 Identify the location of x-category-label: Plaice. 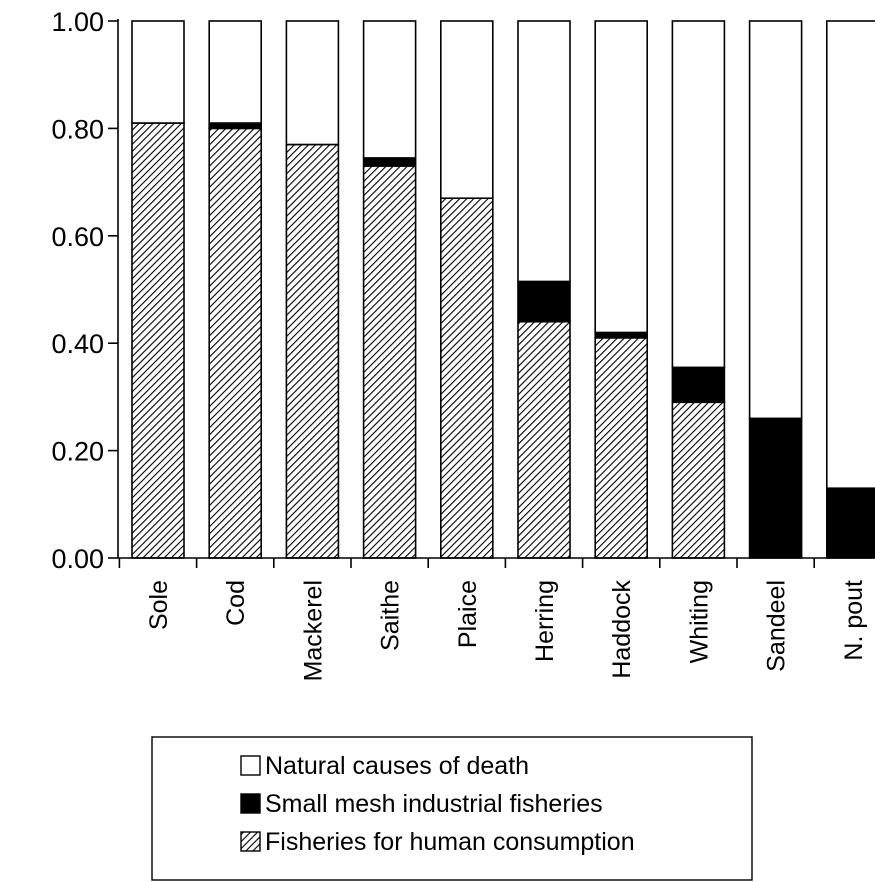
(468, 614).